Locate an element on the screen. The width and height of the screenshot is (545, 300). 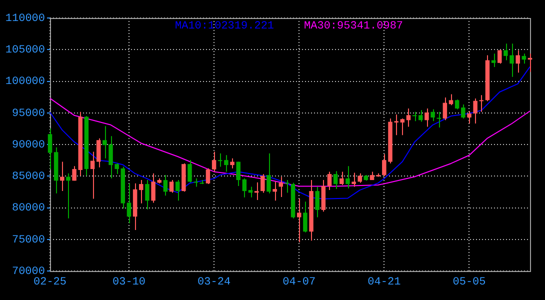
x-tick-label: 03-24 is located at coordinates (214, 282).